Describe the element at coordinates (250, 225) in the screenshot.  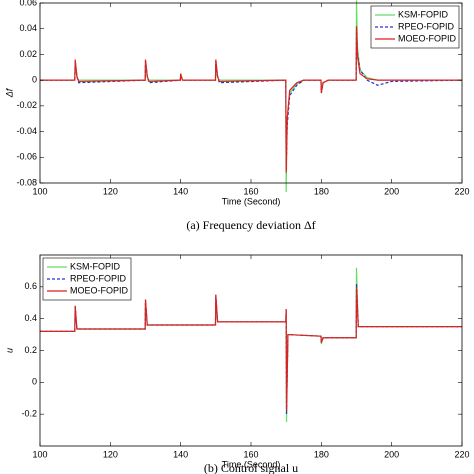
I see `caption: (a) Frequency deviation Δf` at that location.